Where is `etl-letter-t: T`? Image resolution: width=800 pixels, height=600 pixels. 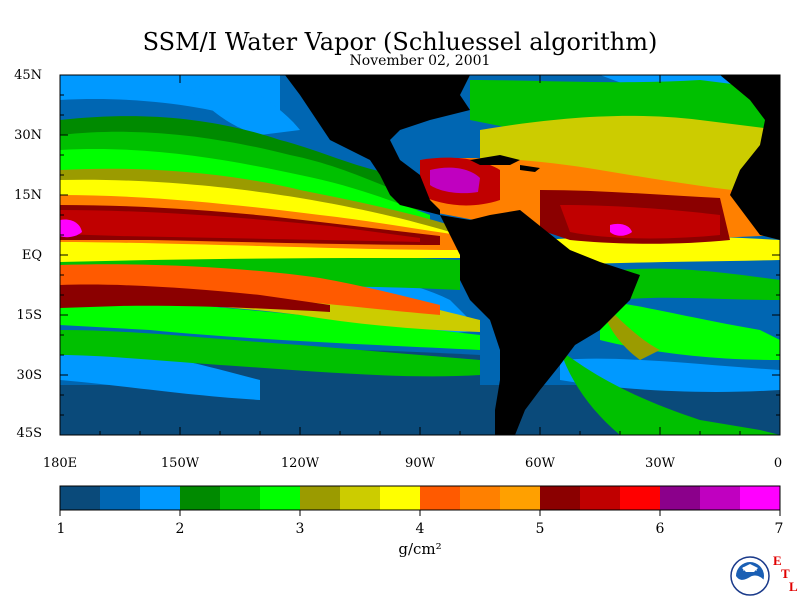 etl-letter-t: T is located at coordinates (785, 573).